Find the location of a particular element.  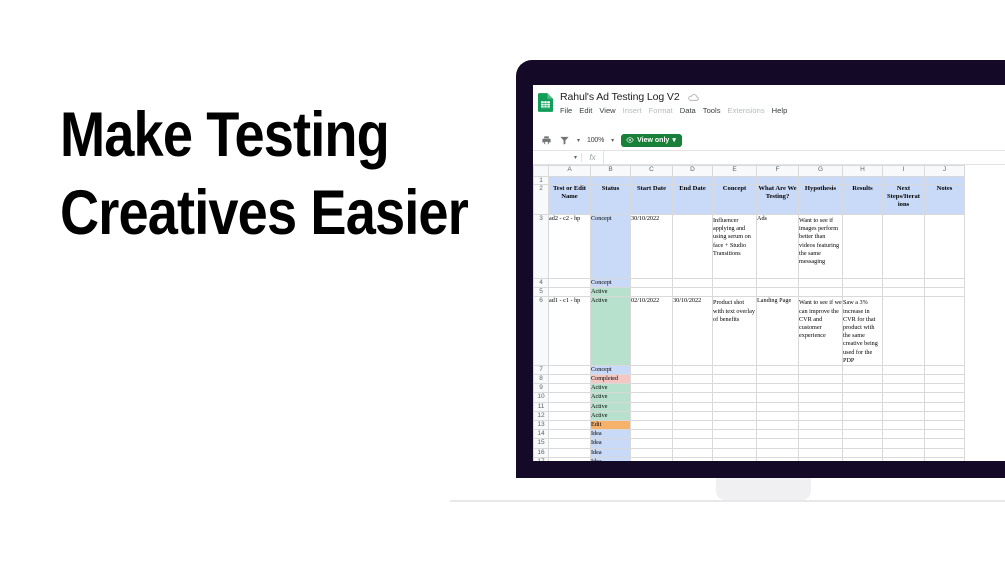

table-row: 7 Concept is located at coordinates (749, 370).